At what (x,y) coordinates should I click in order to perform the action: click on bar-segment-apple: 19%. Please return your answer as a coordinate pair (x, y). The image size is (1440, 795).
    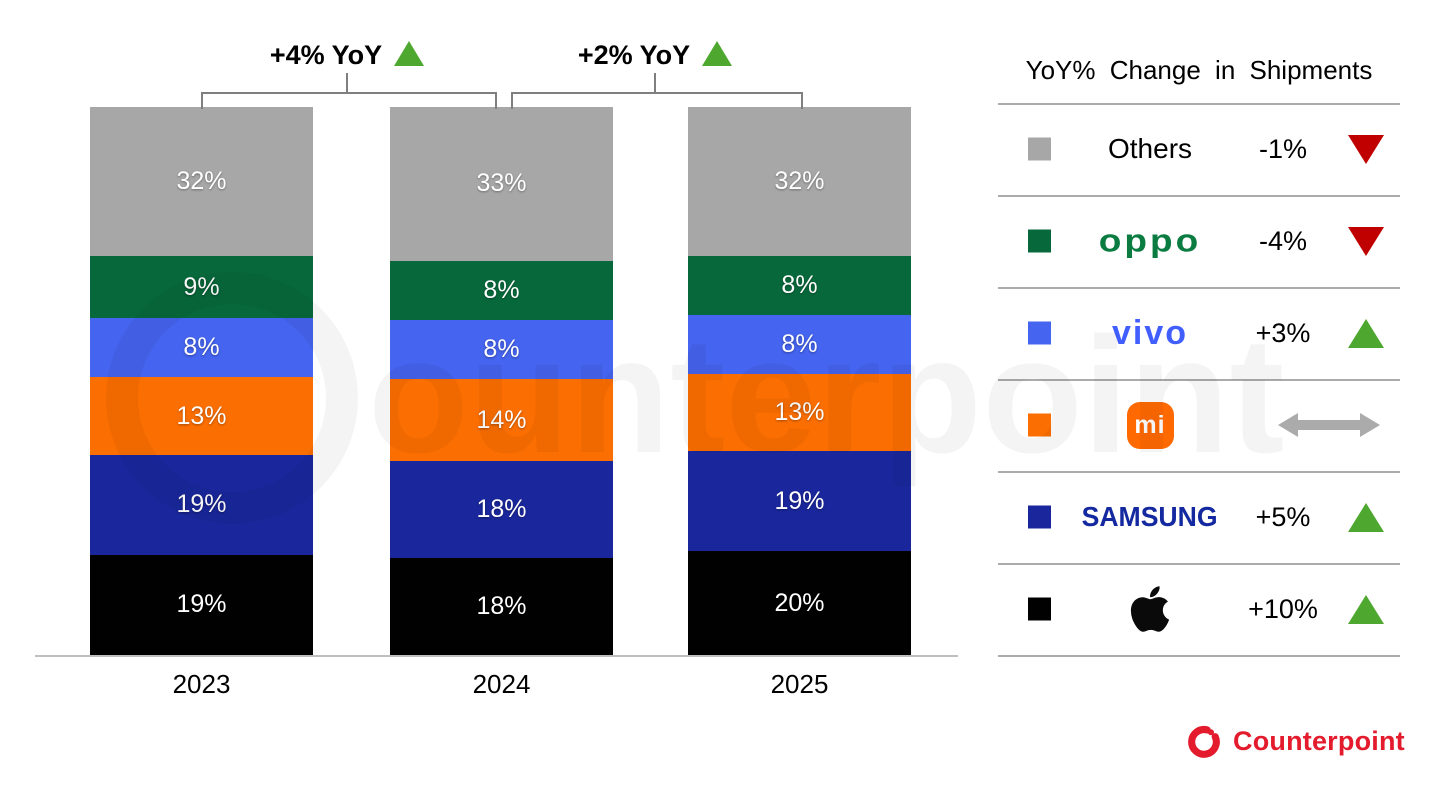
    Looking at the image, I should click on (201, 605).